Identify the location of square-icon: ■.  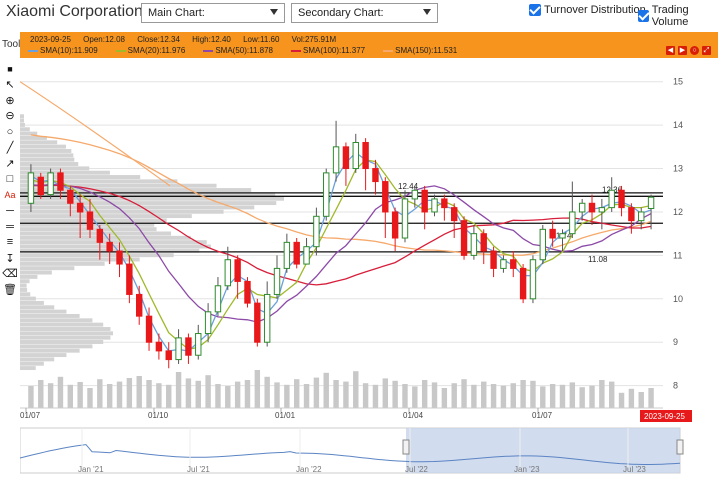
(10, 68).